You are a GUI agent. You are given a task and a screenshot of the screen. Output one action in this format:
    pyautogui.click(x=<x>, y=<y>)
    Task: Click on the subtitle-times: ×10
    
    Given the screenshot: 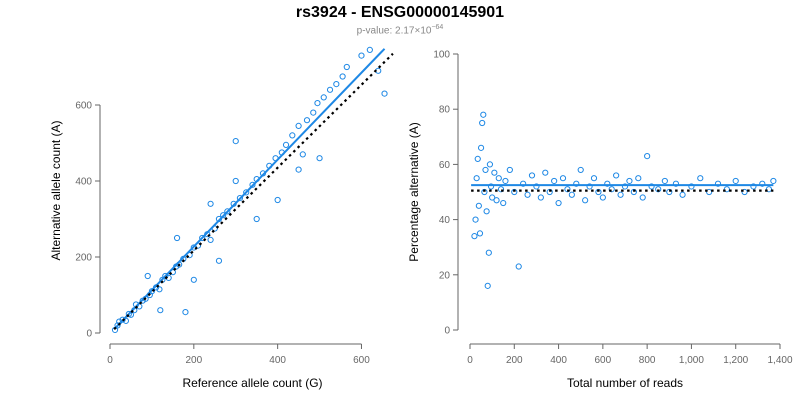 What is the action you would take?
    pyautogui.click(x=423, y=31)
    